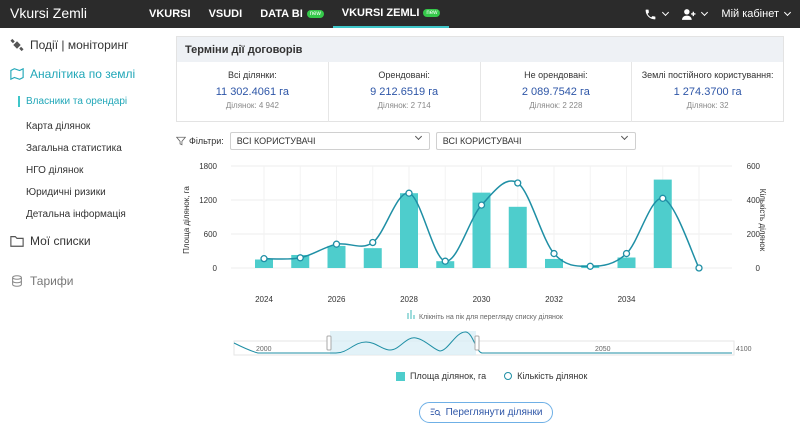 Image resolution: width=800 pixels, height=429 pixels. I want to click on nav-data-bi: DATA BI new, so click(292, 14).